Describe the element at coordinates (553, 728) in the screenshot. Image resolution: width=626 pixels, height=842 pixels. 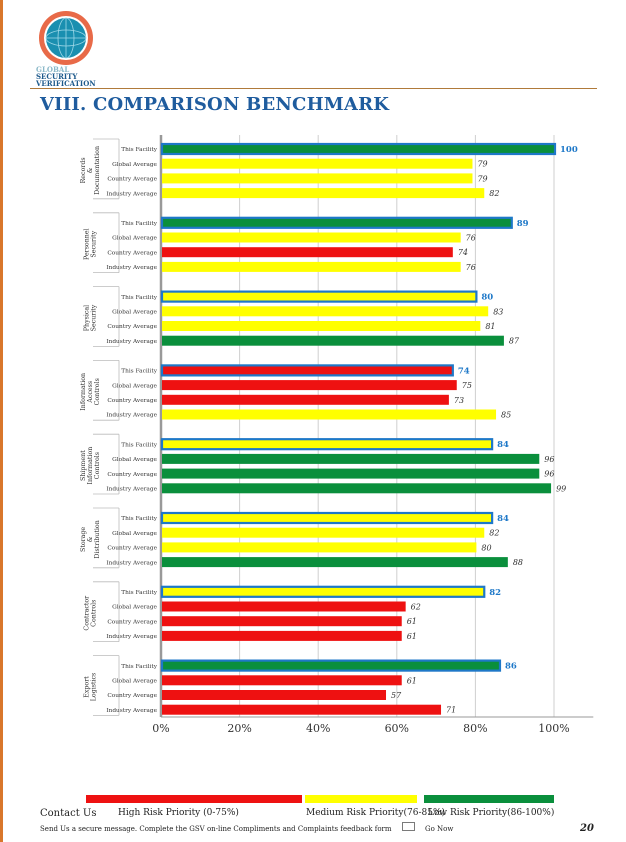
I see `x-tick-label: 100%` at that location.